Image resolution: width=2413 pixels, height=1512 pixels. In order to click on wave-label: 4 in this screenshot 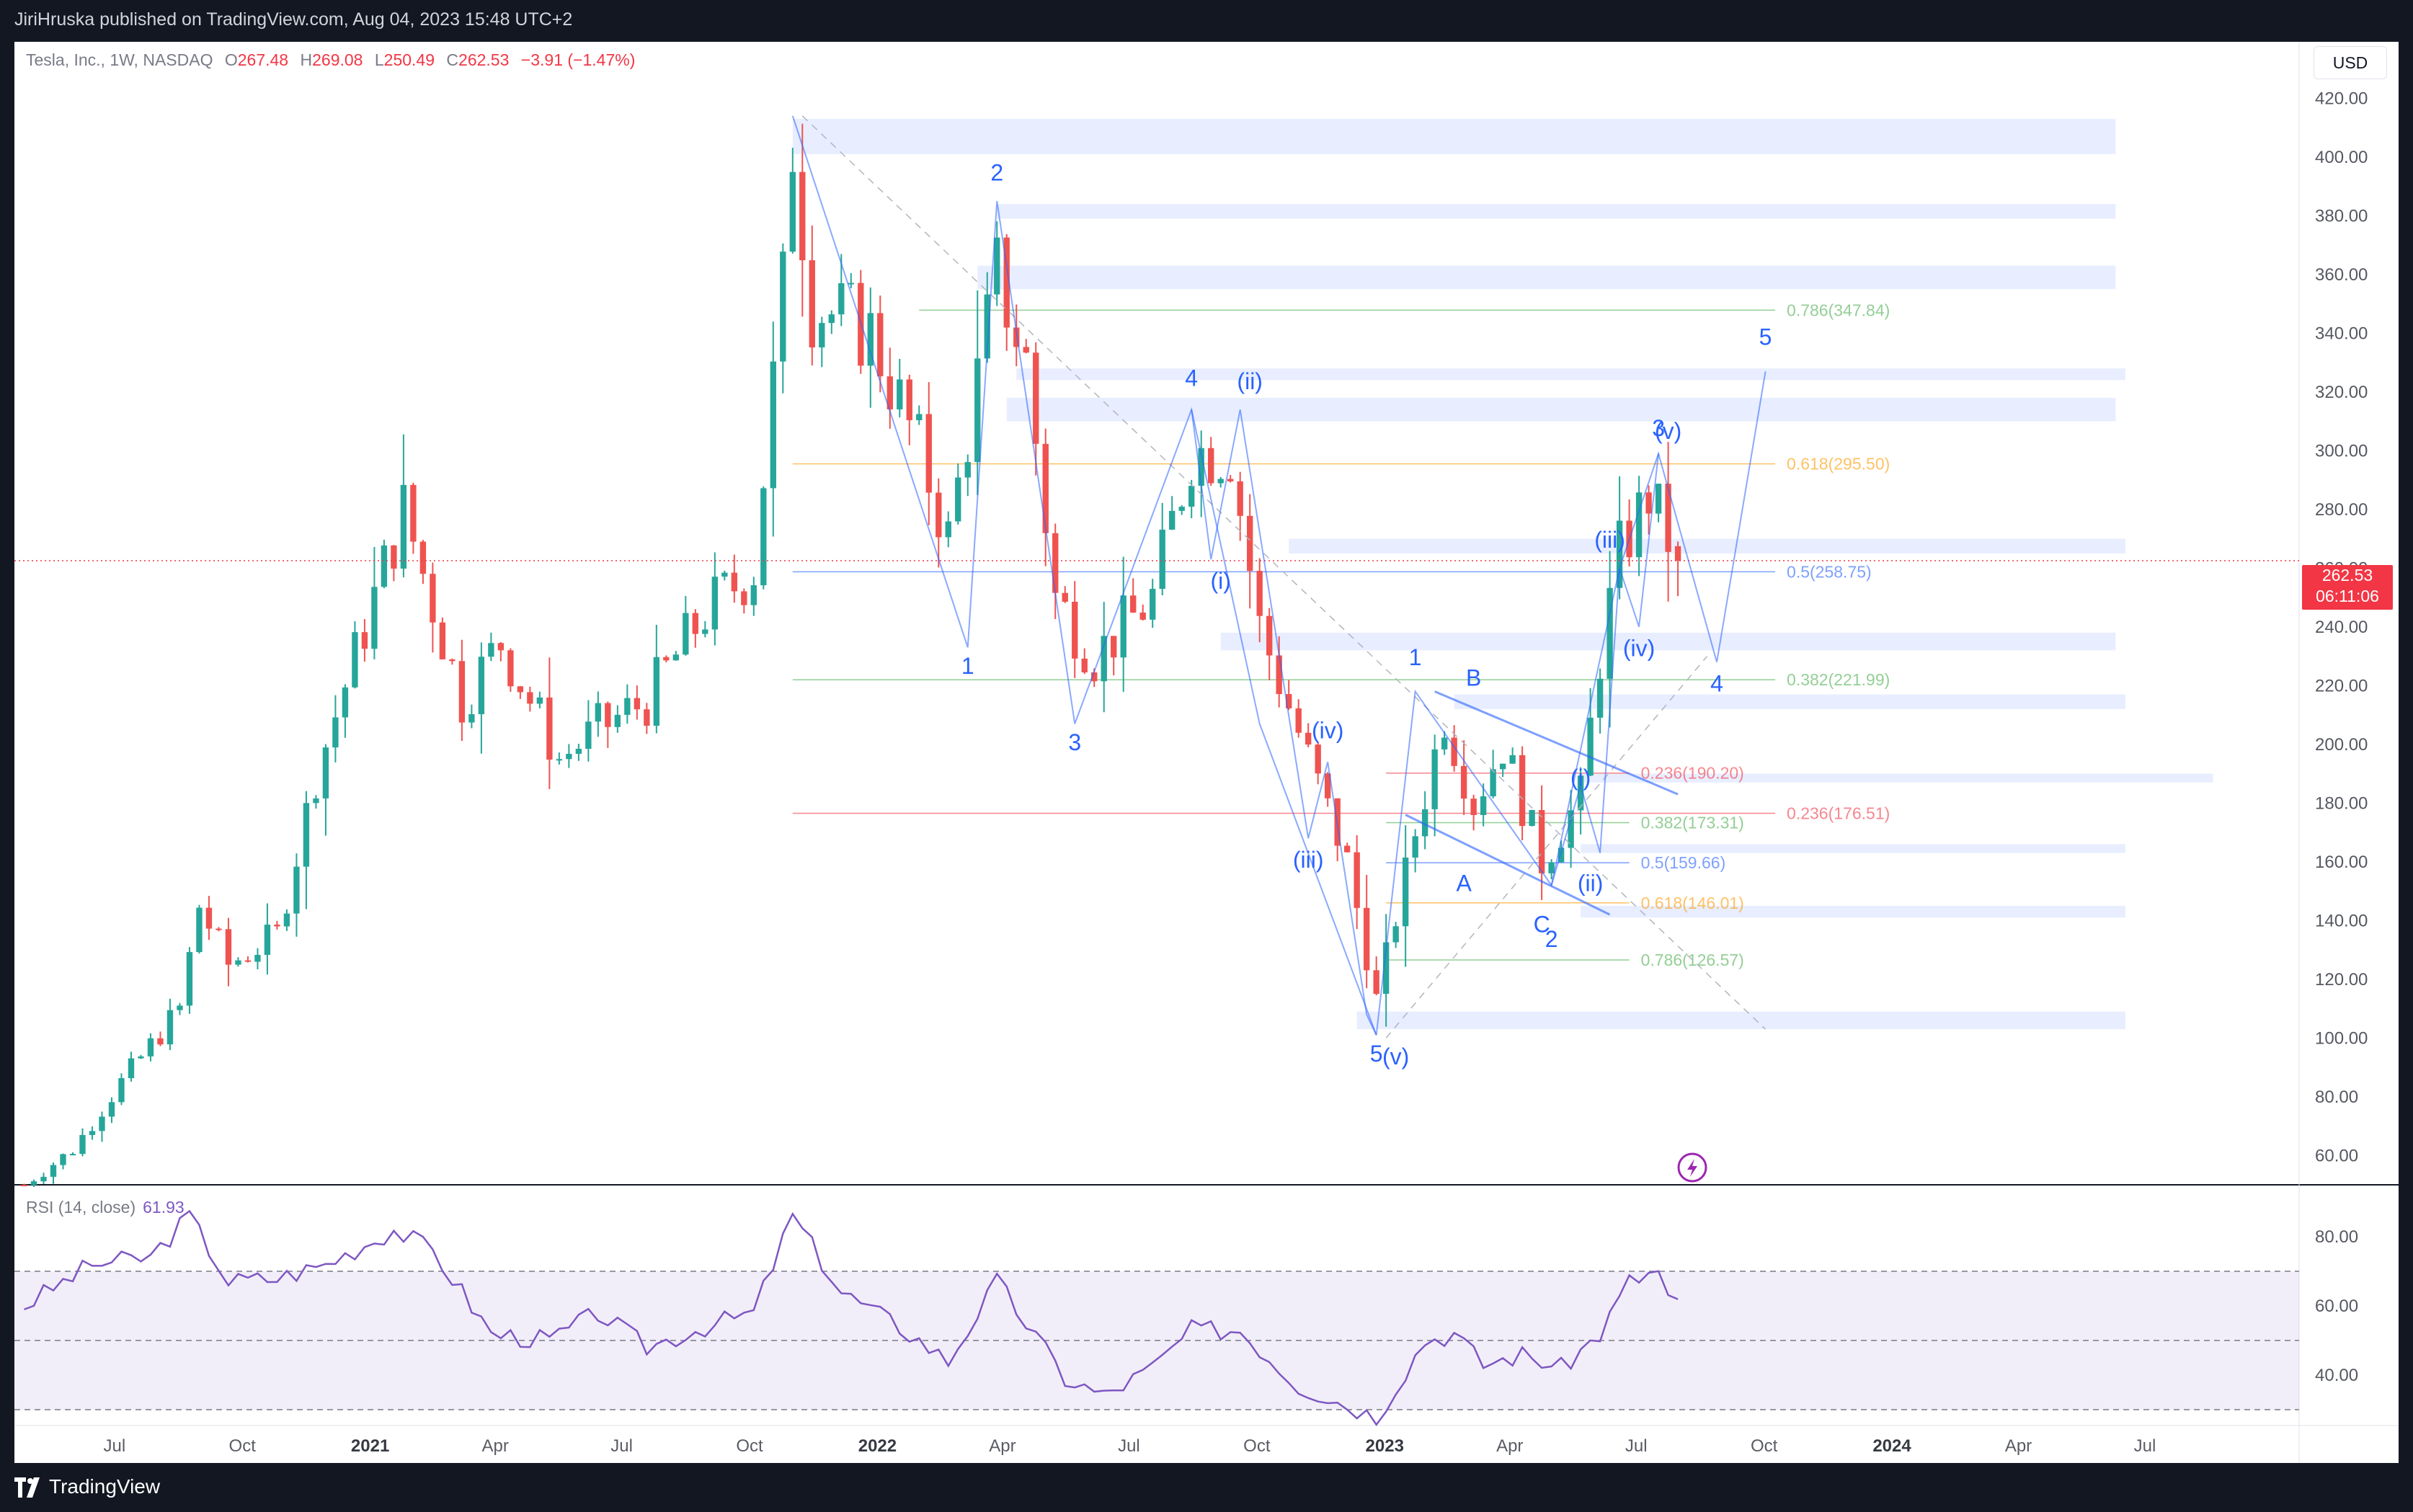, I will do `click(1716, 683)`.